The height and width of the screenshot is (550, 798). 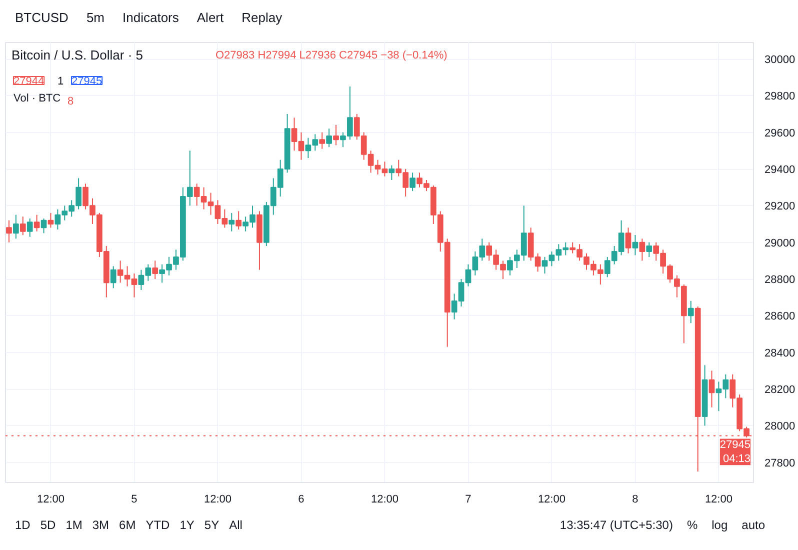 What do you see at coordinates (235, 525) in the screenshot?
I see `text: All` at bounding box center [235, 525].